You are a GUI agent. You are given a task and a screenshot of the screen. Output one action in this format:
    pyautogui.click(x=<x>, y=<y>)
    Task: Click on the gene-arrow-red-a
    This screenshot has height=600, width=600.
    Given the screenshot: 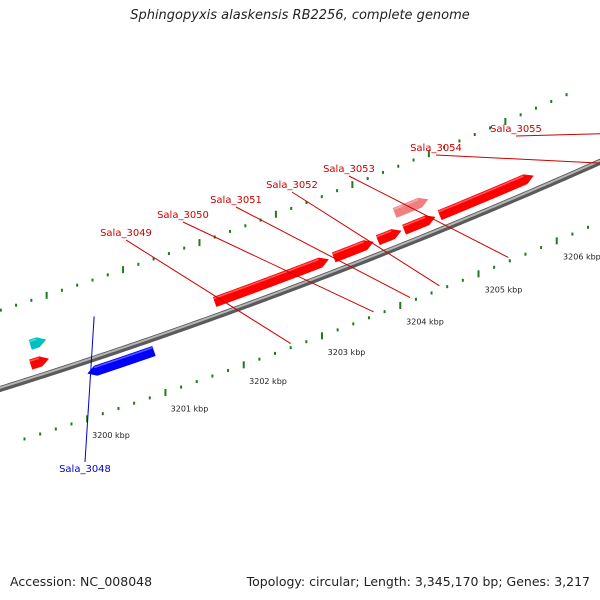 What is the action you would take?
    pyautogui.click(x=39, y=363)
    